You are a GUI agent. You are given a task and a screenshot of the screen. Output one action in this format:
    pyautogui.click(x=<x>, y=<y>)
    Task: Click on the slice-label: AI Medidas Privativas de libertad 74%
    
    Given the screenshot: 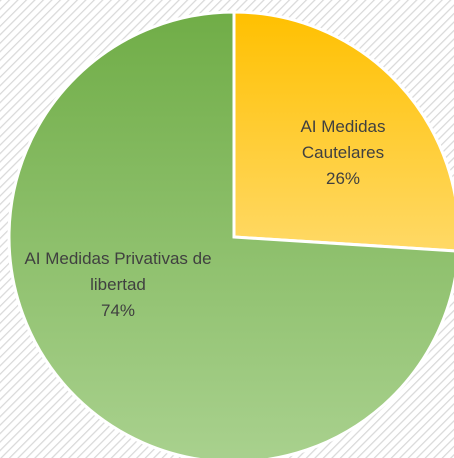 What is the action you would take?
    pyautogui.click(x=118, y=285)
    